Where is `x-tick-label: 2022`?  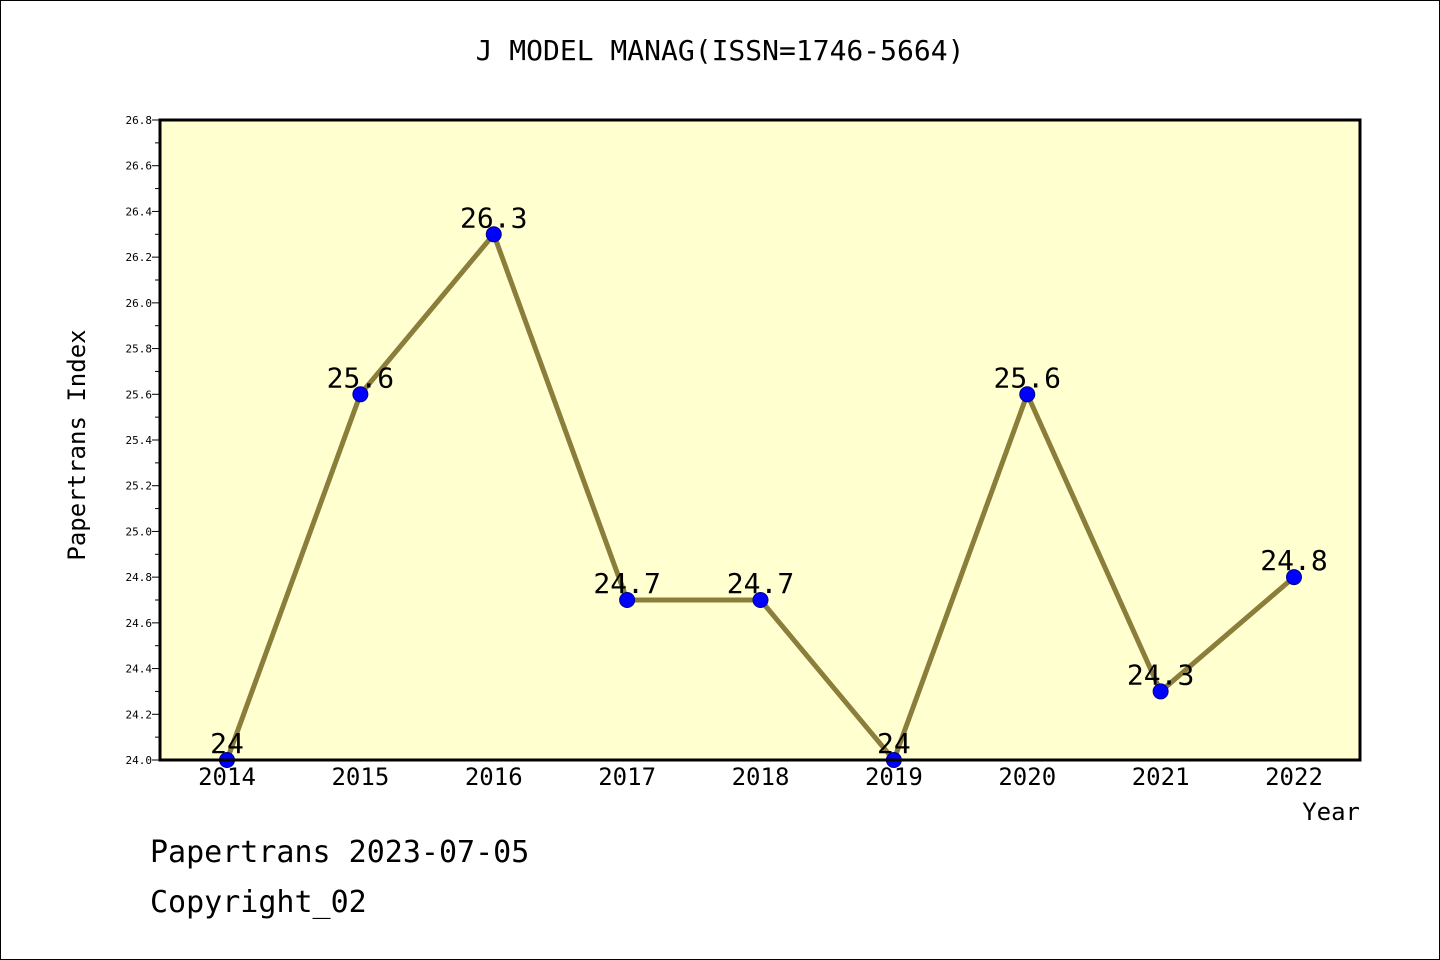 x-tick-label: 2022 is located at coordinates (1294, 777).